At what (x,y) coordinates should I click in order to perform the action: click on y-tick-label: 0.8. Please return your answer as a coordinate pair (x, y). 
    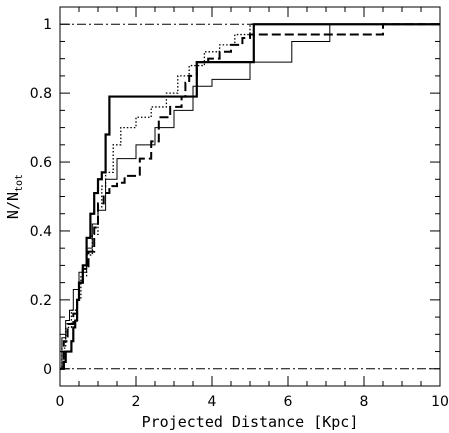
    Looking at the image, I should click on (41, 94).